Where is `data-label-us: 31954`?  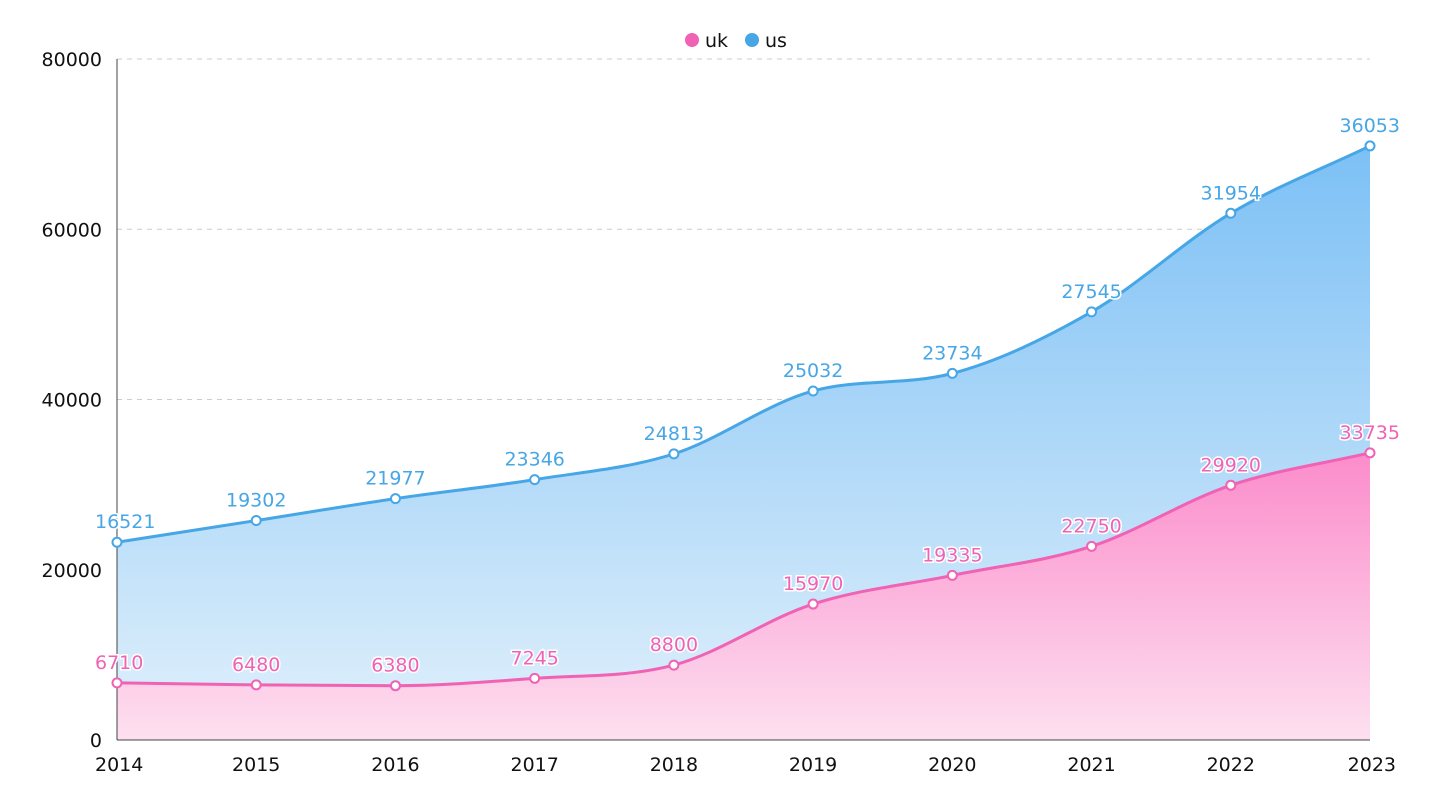 data-label-us: 31954 is located at coordinates (1231, 193).